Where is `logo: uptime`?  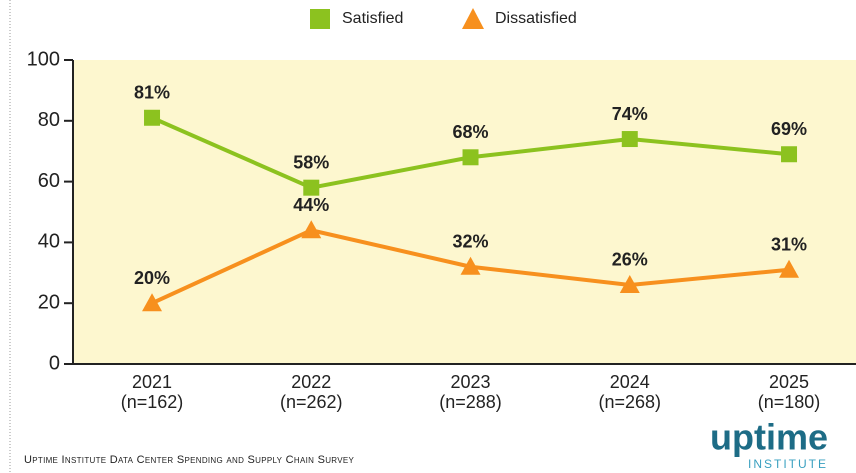
logo: uptime is located at coordinates (769, 437).